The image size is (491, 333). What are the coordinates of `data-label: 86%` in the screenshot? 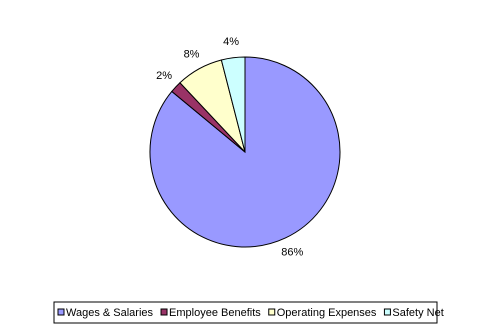 It's located at (292, 252).